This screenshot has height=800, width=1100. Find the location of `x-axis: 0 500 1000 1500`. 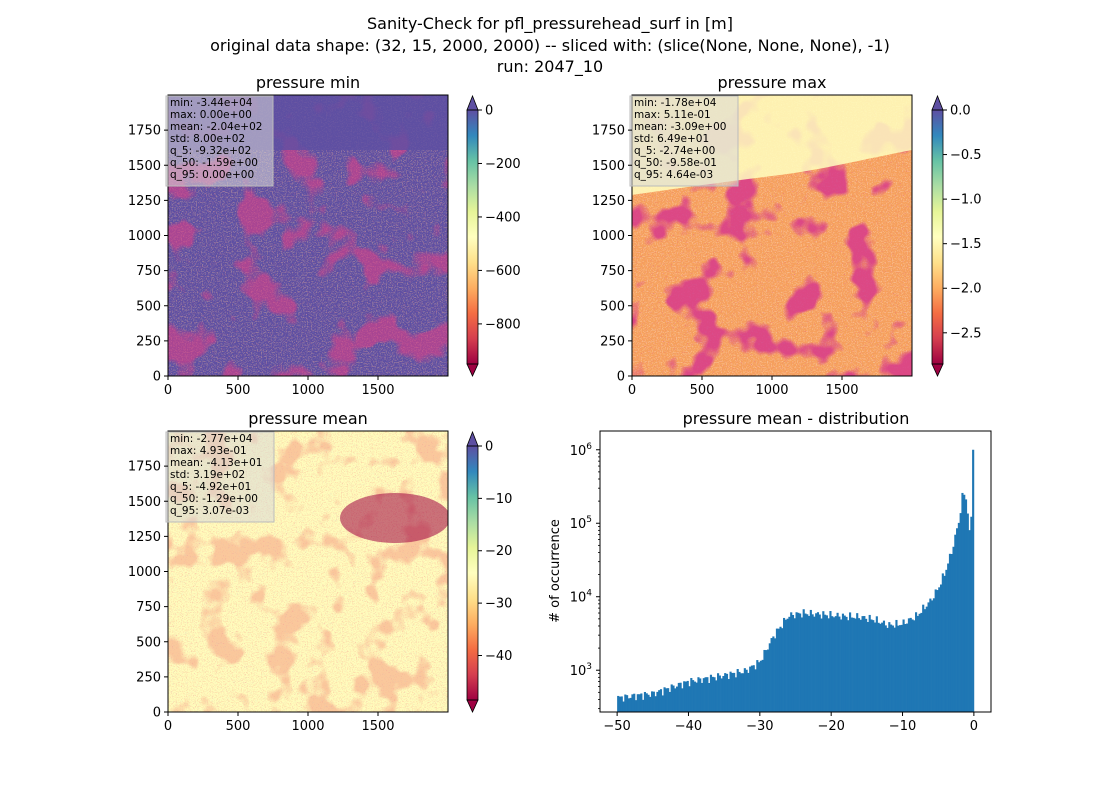

x-axis: 0 500 1000 1500 is located at coordinates (279, 387).